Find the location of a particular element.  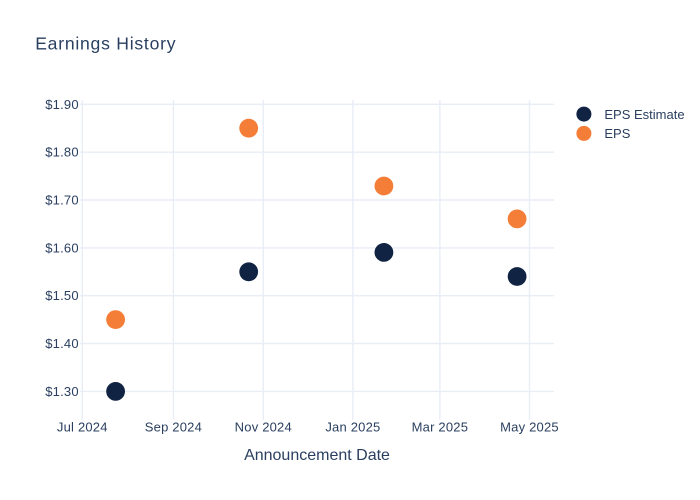

svg-text: Nov 2024 is located at coordinates (263, 426).